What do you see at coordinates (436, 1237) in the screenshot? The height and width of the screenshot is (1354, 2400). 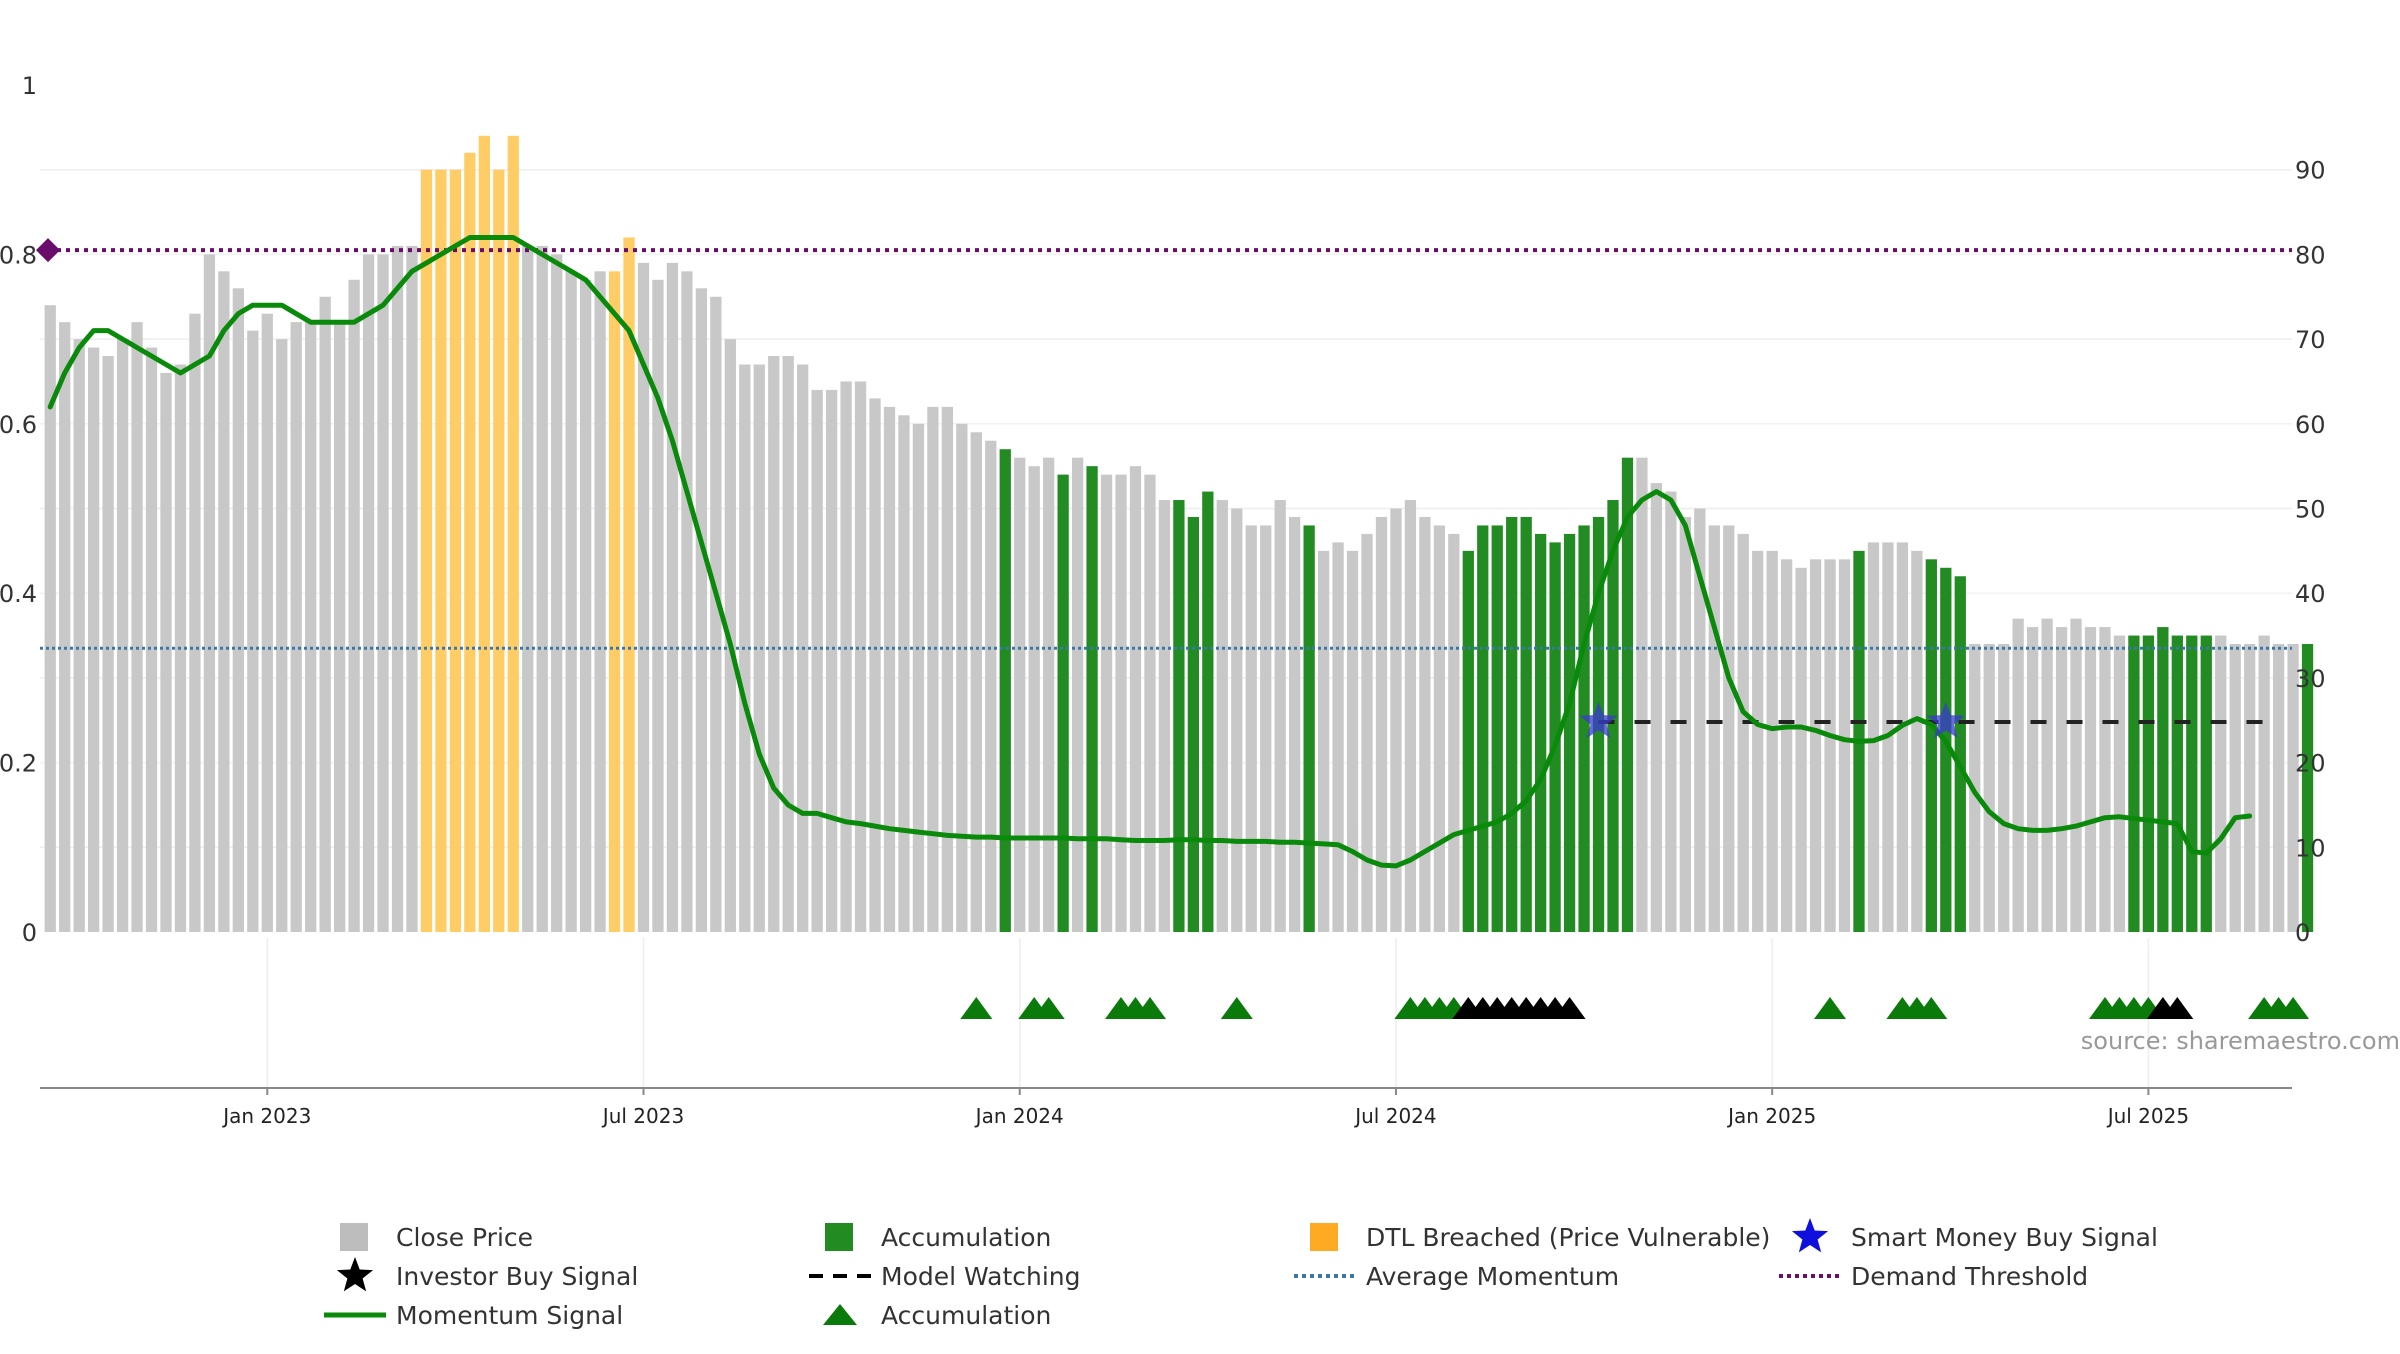 I see `legend-item: Close Price` at bounding box center [436, 1237].